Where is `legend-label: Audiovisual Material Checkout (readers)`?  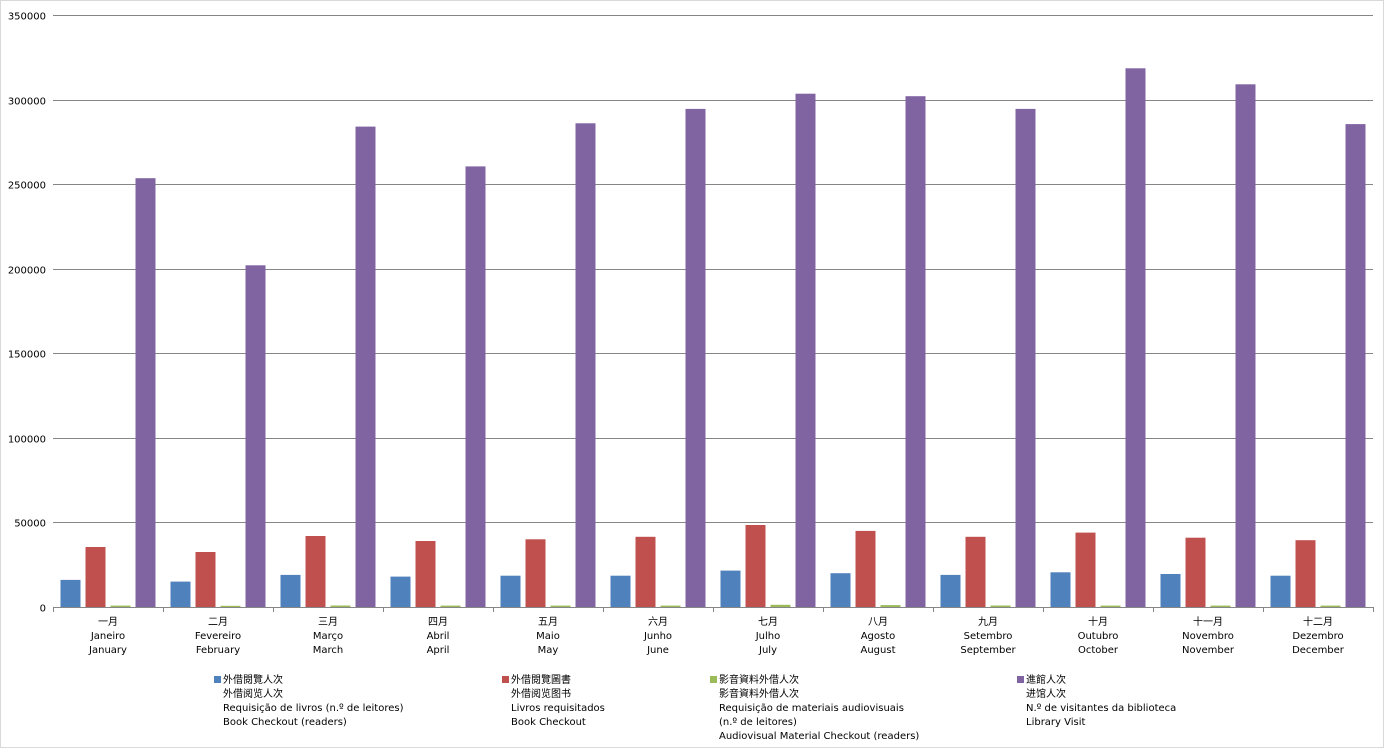 legend-label: Audiovisual Material Checkout (readers) is located at coordinates (819, 736).